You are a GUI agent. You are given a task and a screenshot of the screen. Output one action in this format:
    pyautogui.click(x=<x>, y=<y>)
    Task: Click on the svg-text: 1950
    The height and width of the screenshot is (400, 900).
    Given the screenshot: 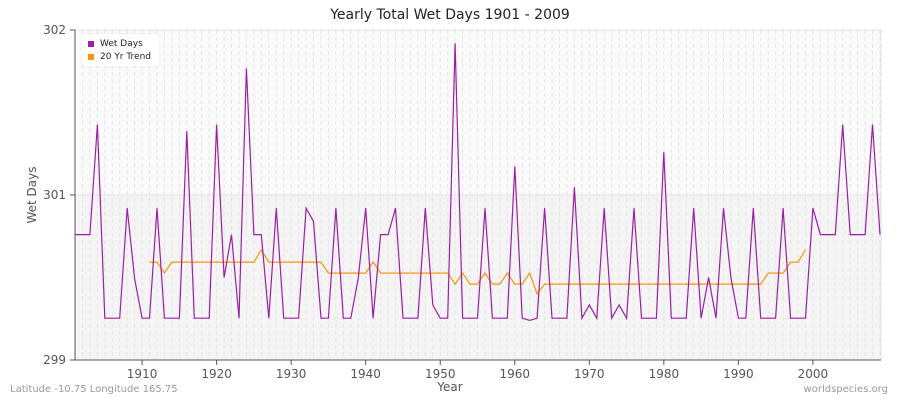 What is the action you would take?
    pyautogui.click(x=440, y=374)
    